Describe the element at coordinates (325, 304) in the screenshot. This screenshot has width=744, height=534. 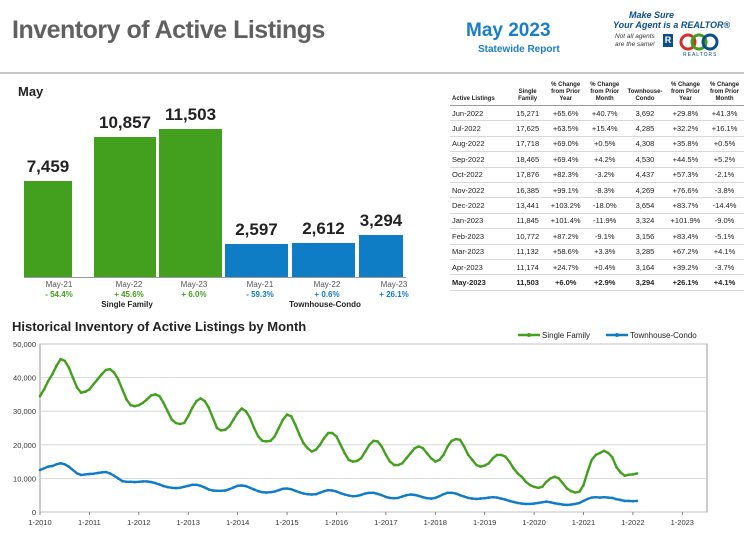
I see `group-label-townhouse-condo: Townhouse-Condo` at that location.